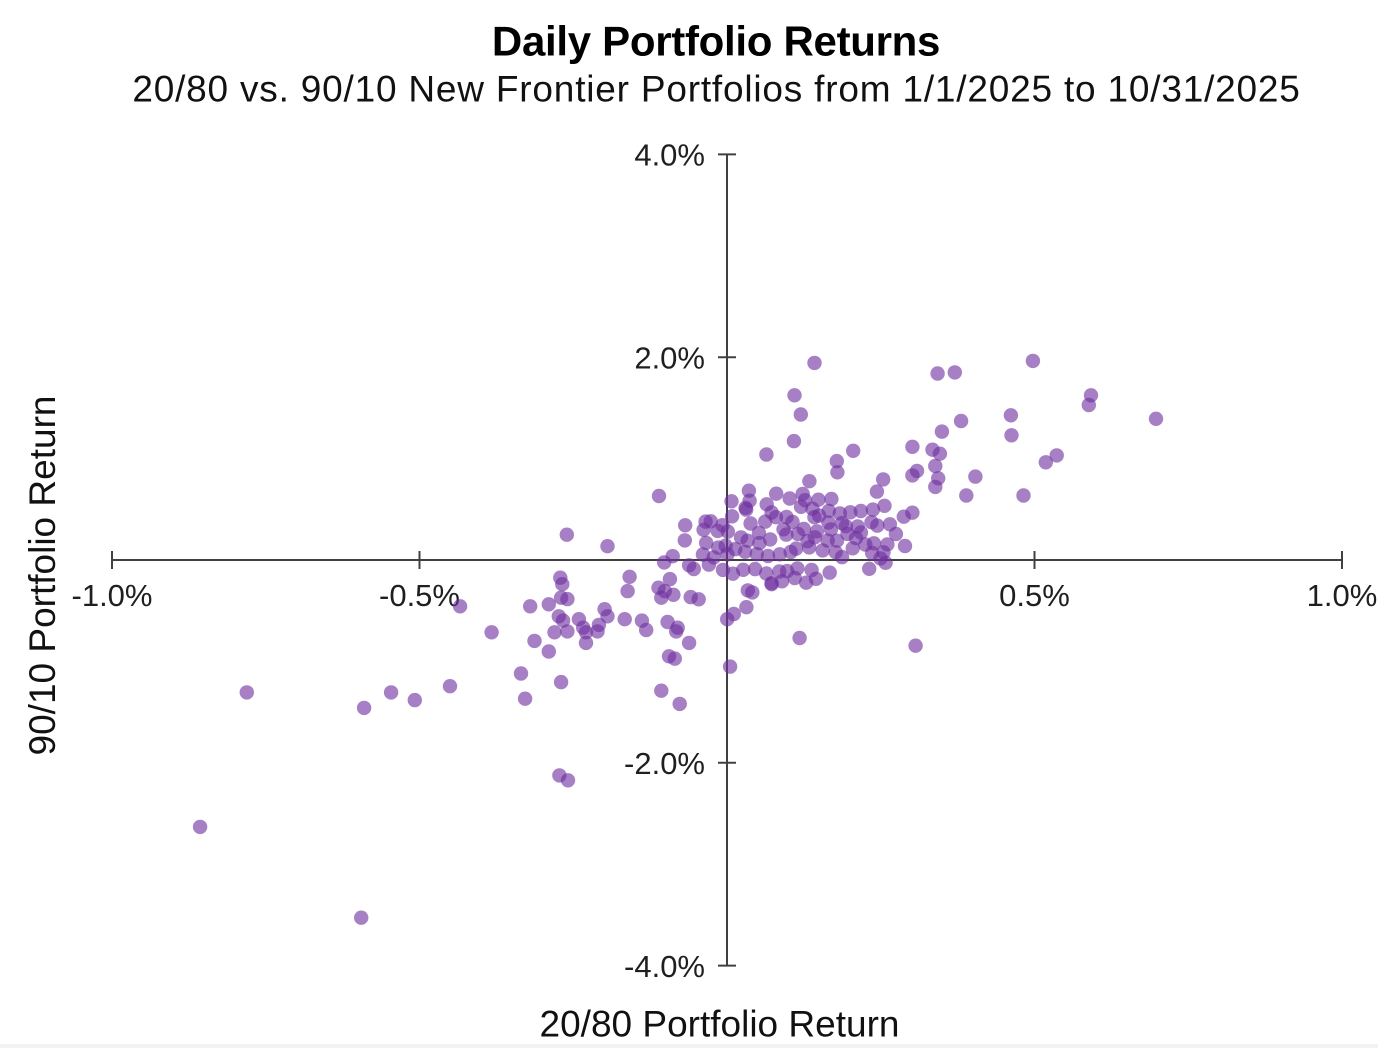 The width and height of the screenshot is (1378, 1048). Describe the element at coordinates (664, 763) in the screenshot. I see `svg-text: -2.0%` at that location.